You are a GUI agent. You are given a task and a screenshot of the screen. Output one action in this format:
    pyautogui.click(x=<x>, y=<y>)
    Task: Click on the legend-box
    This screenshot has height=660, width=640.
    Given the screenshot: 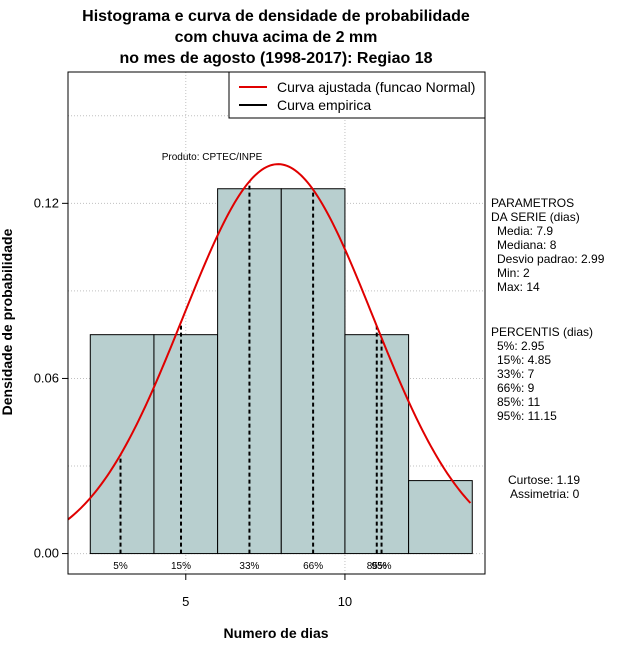 What is the action you would take?
    pyautogui.click(x=357, y=95)
    